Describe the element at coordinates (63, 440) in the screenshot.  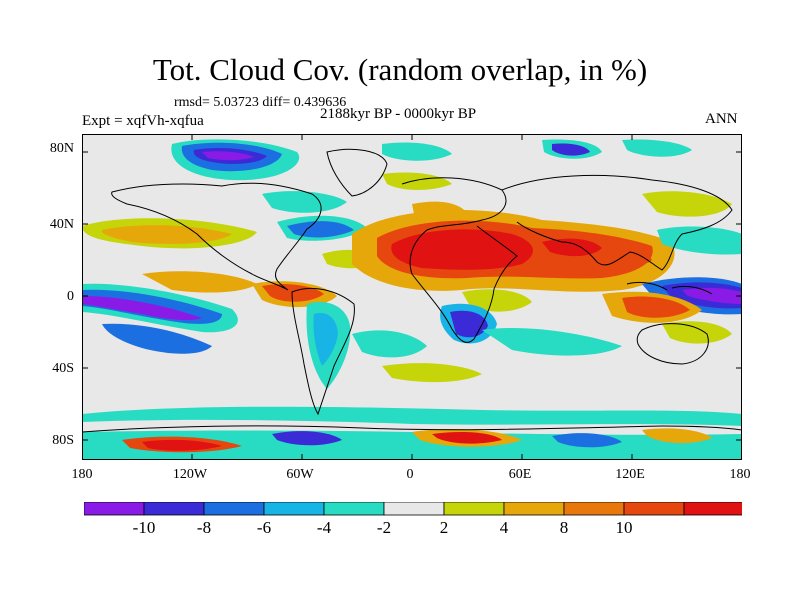
I see `y-tick-80s: 80S` at that location.